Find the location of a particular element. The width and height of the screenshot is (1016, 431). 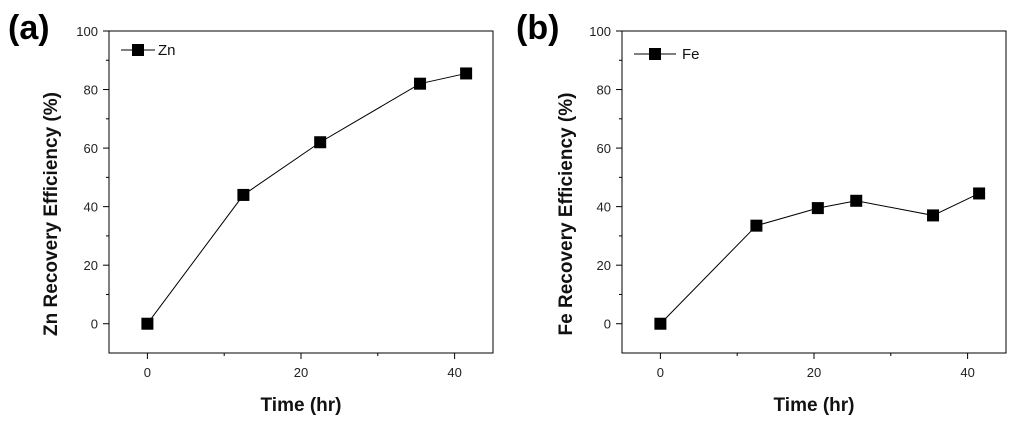

legend-a: Zn is located at coordinates (148, 50).